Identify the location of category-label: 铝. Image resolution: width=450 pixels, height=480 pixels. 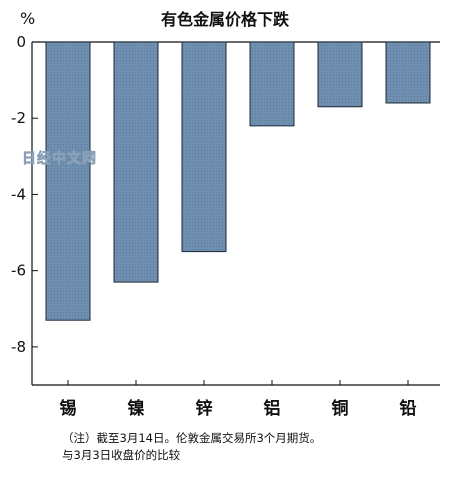
(272, 408).